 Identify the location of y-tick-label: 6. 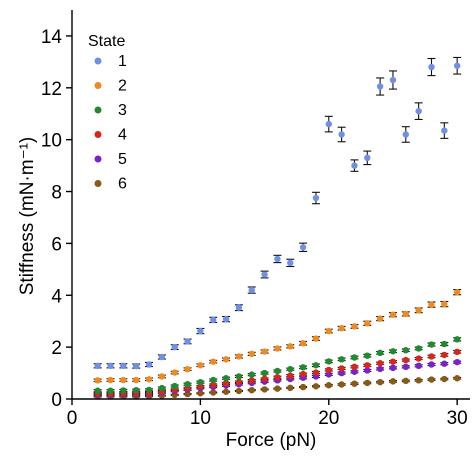
(56, 244).